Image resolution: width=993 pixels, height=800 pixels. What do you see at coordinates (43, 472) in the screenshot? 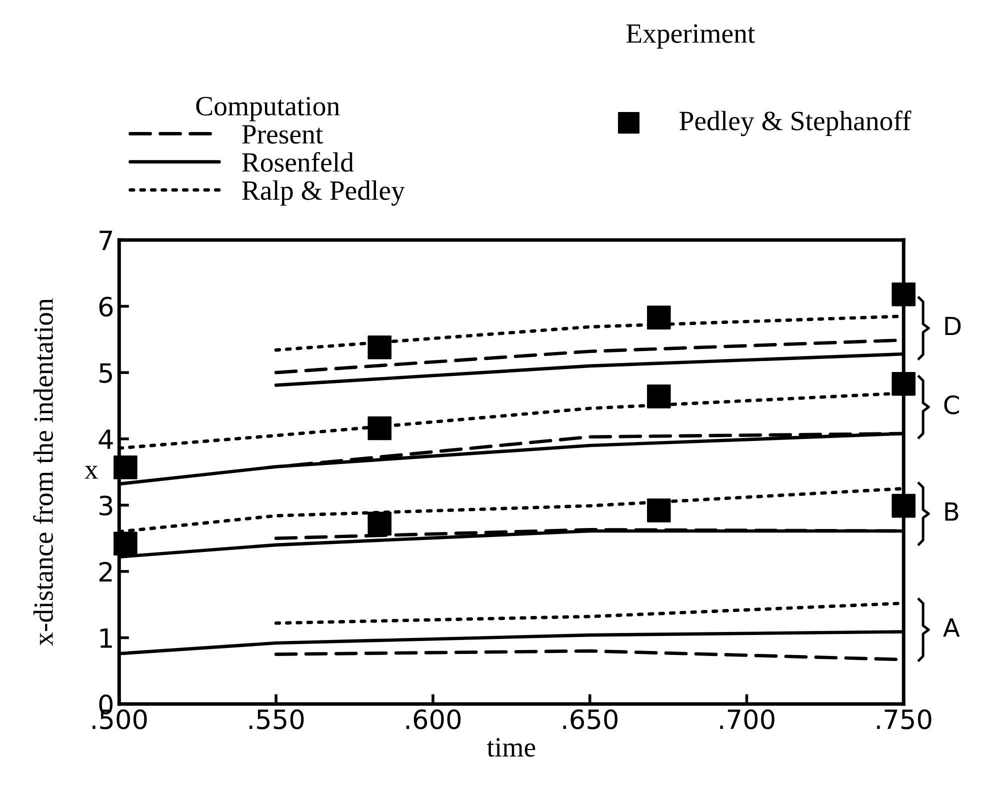
I see `y-axis-title: x-distance from the indentation` at bounding box center [43, 472].